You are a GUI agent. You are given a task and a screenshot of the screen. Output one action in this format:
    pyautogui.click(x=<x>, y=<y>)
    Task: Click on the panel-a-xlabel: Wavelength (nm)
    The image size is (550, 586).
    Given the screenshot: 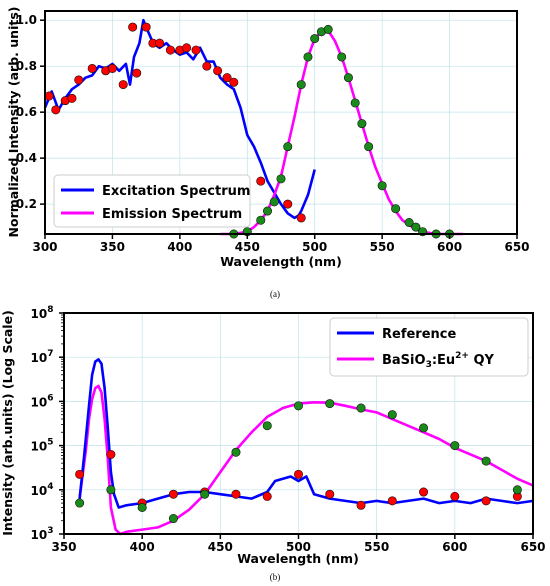 What is the action you would take?
    pyautogui.click(x=281, y=261)
    